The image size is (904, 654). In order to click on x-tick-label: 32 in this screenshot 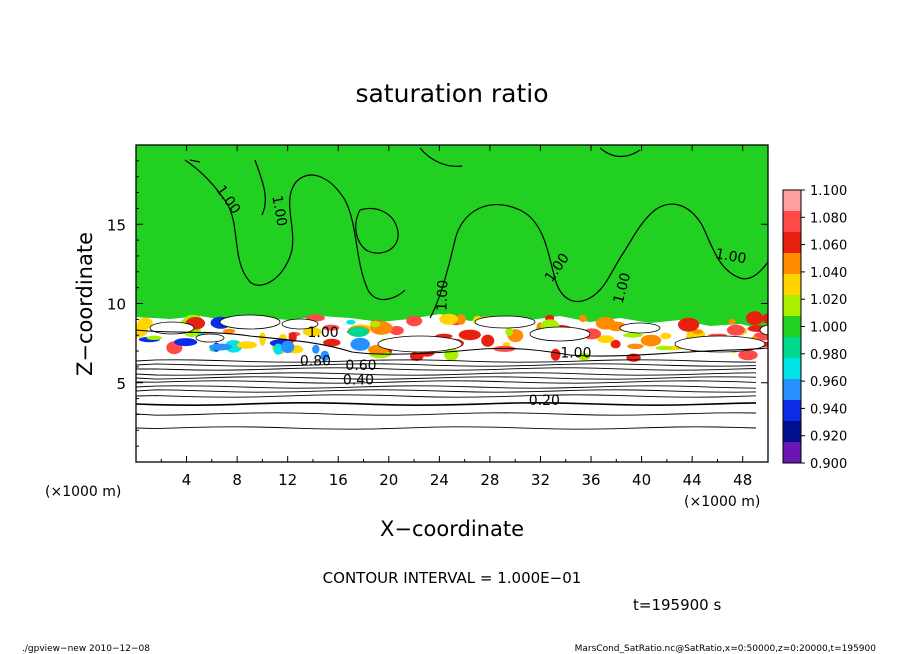, I will do `click(540, 480)`.